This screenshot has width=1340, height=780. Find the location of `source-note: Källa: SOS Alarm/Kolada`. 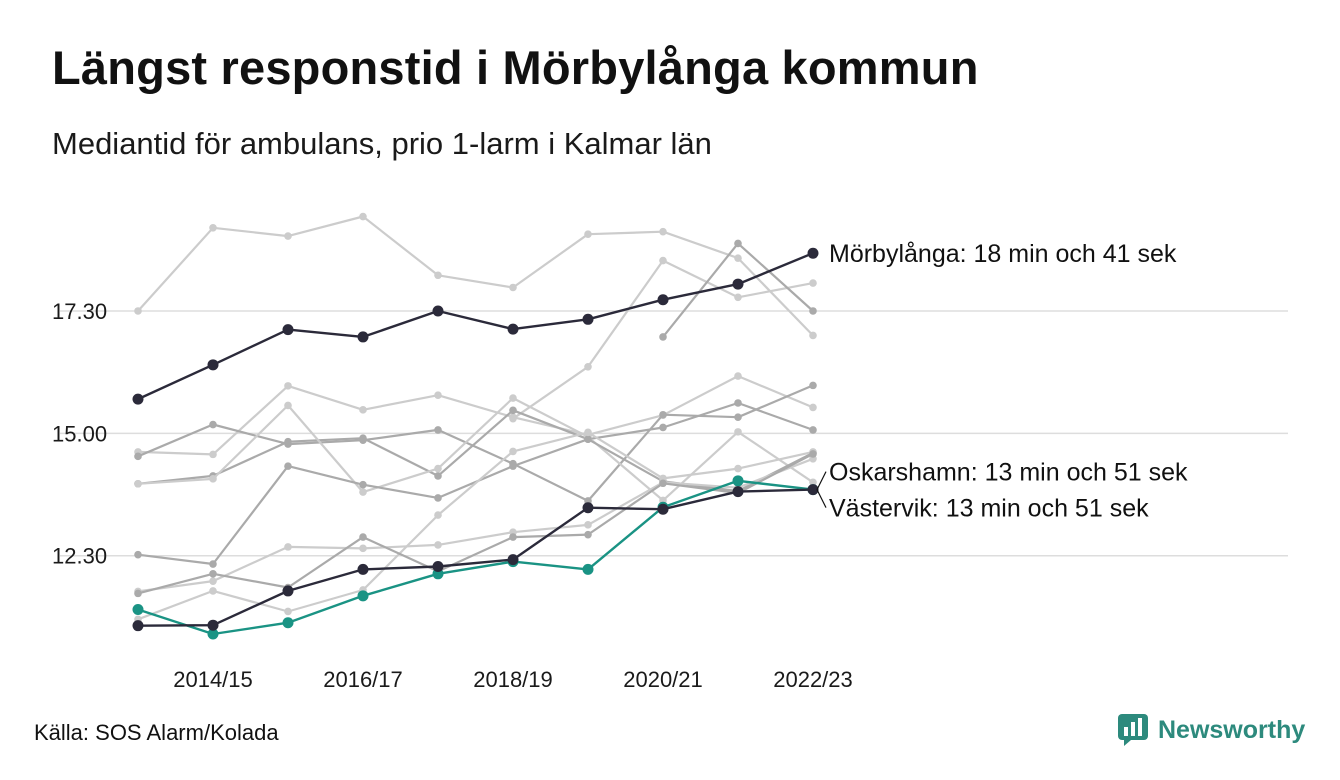

source-note: Källa: SOS Alarm/Kolada is located at coordinates (156, 732).